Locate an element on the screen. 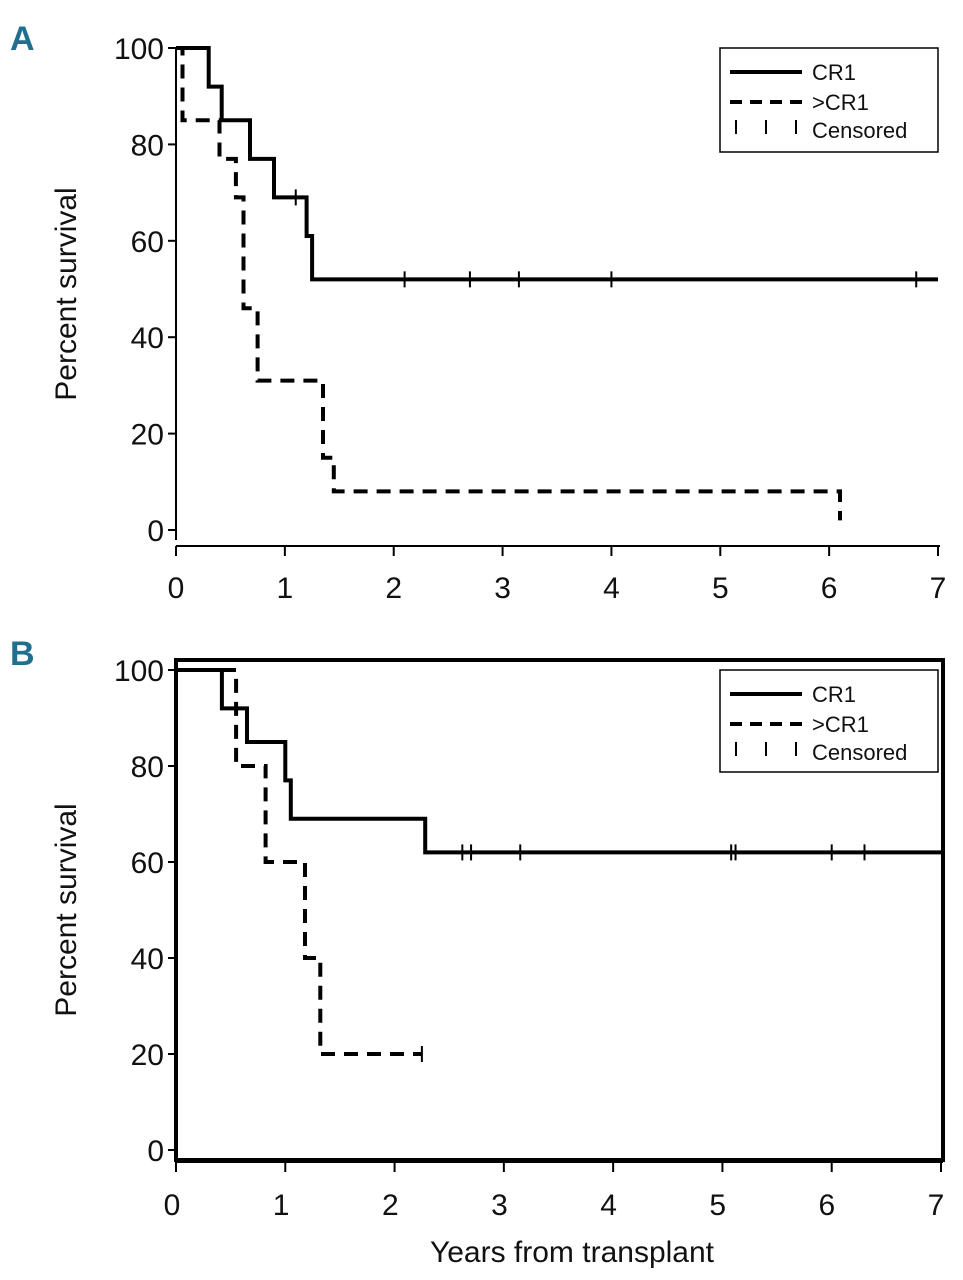  x-axis-title: Years from transplant is located at coordinates (572, 1252).